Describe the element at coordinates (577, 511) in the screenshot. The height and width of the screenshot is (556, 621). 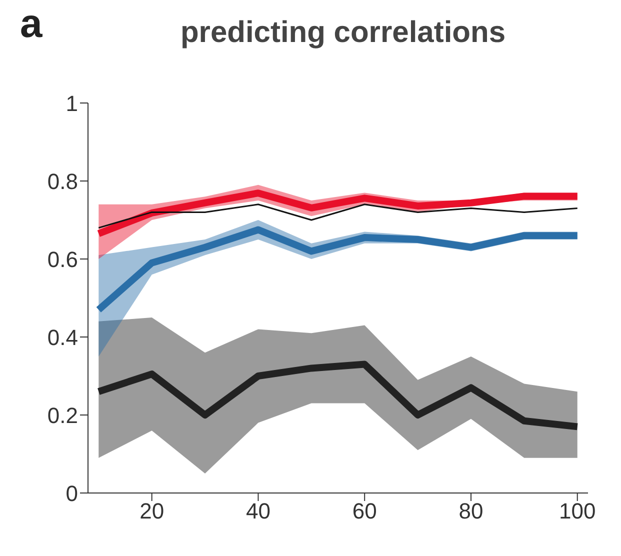
I see `x-tick-label: 100` at that location.